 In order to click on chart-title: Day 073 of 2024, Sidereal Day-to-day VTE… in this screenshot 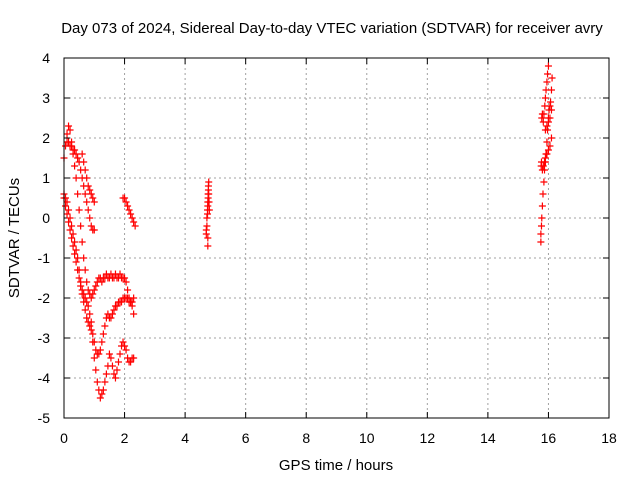, I will do `click(332, 28)`.